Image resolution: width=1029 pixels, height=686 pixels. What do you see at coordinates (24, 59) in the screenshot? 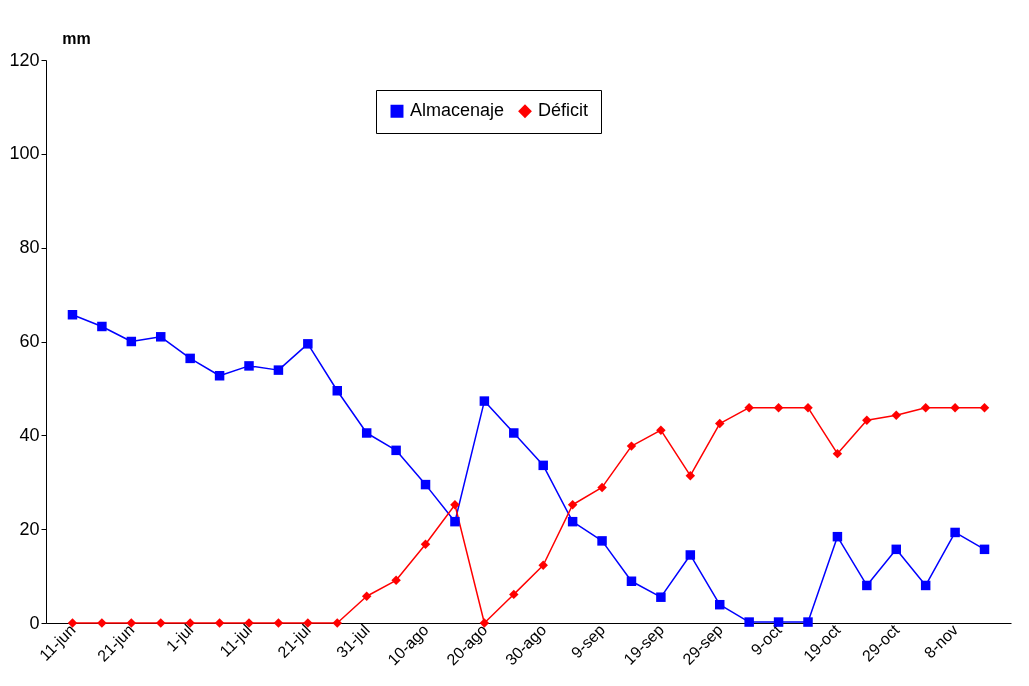
I see `y-tick-label: 120` at bounding box center [24, 59].